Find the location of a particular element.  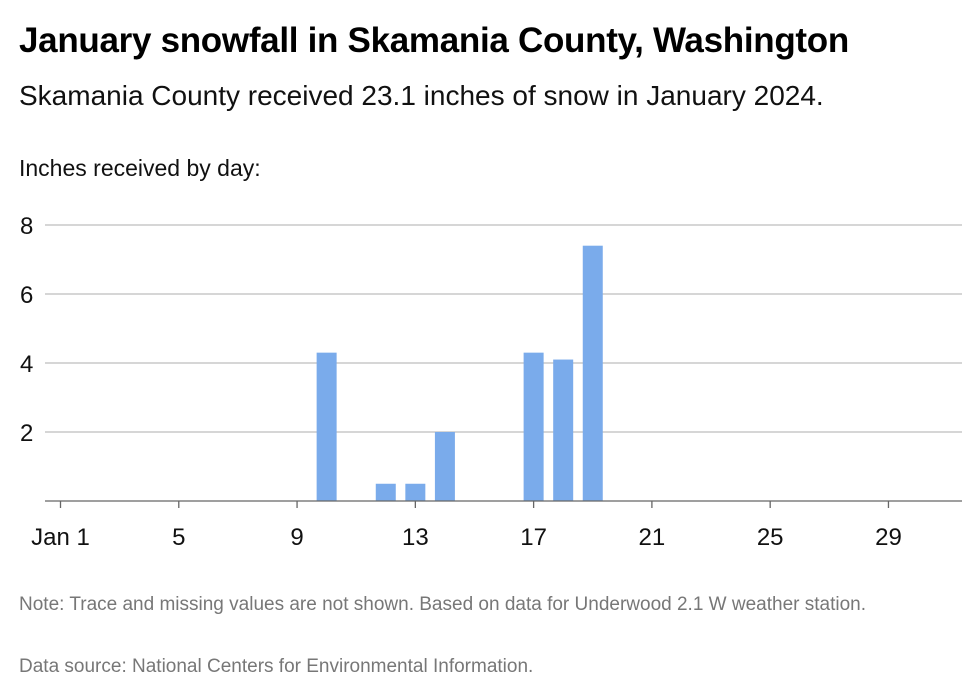

y-tick-label: 6 is located at coordinates (26, 295).